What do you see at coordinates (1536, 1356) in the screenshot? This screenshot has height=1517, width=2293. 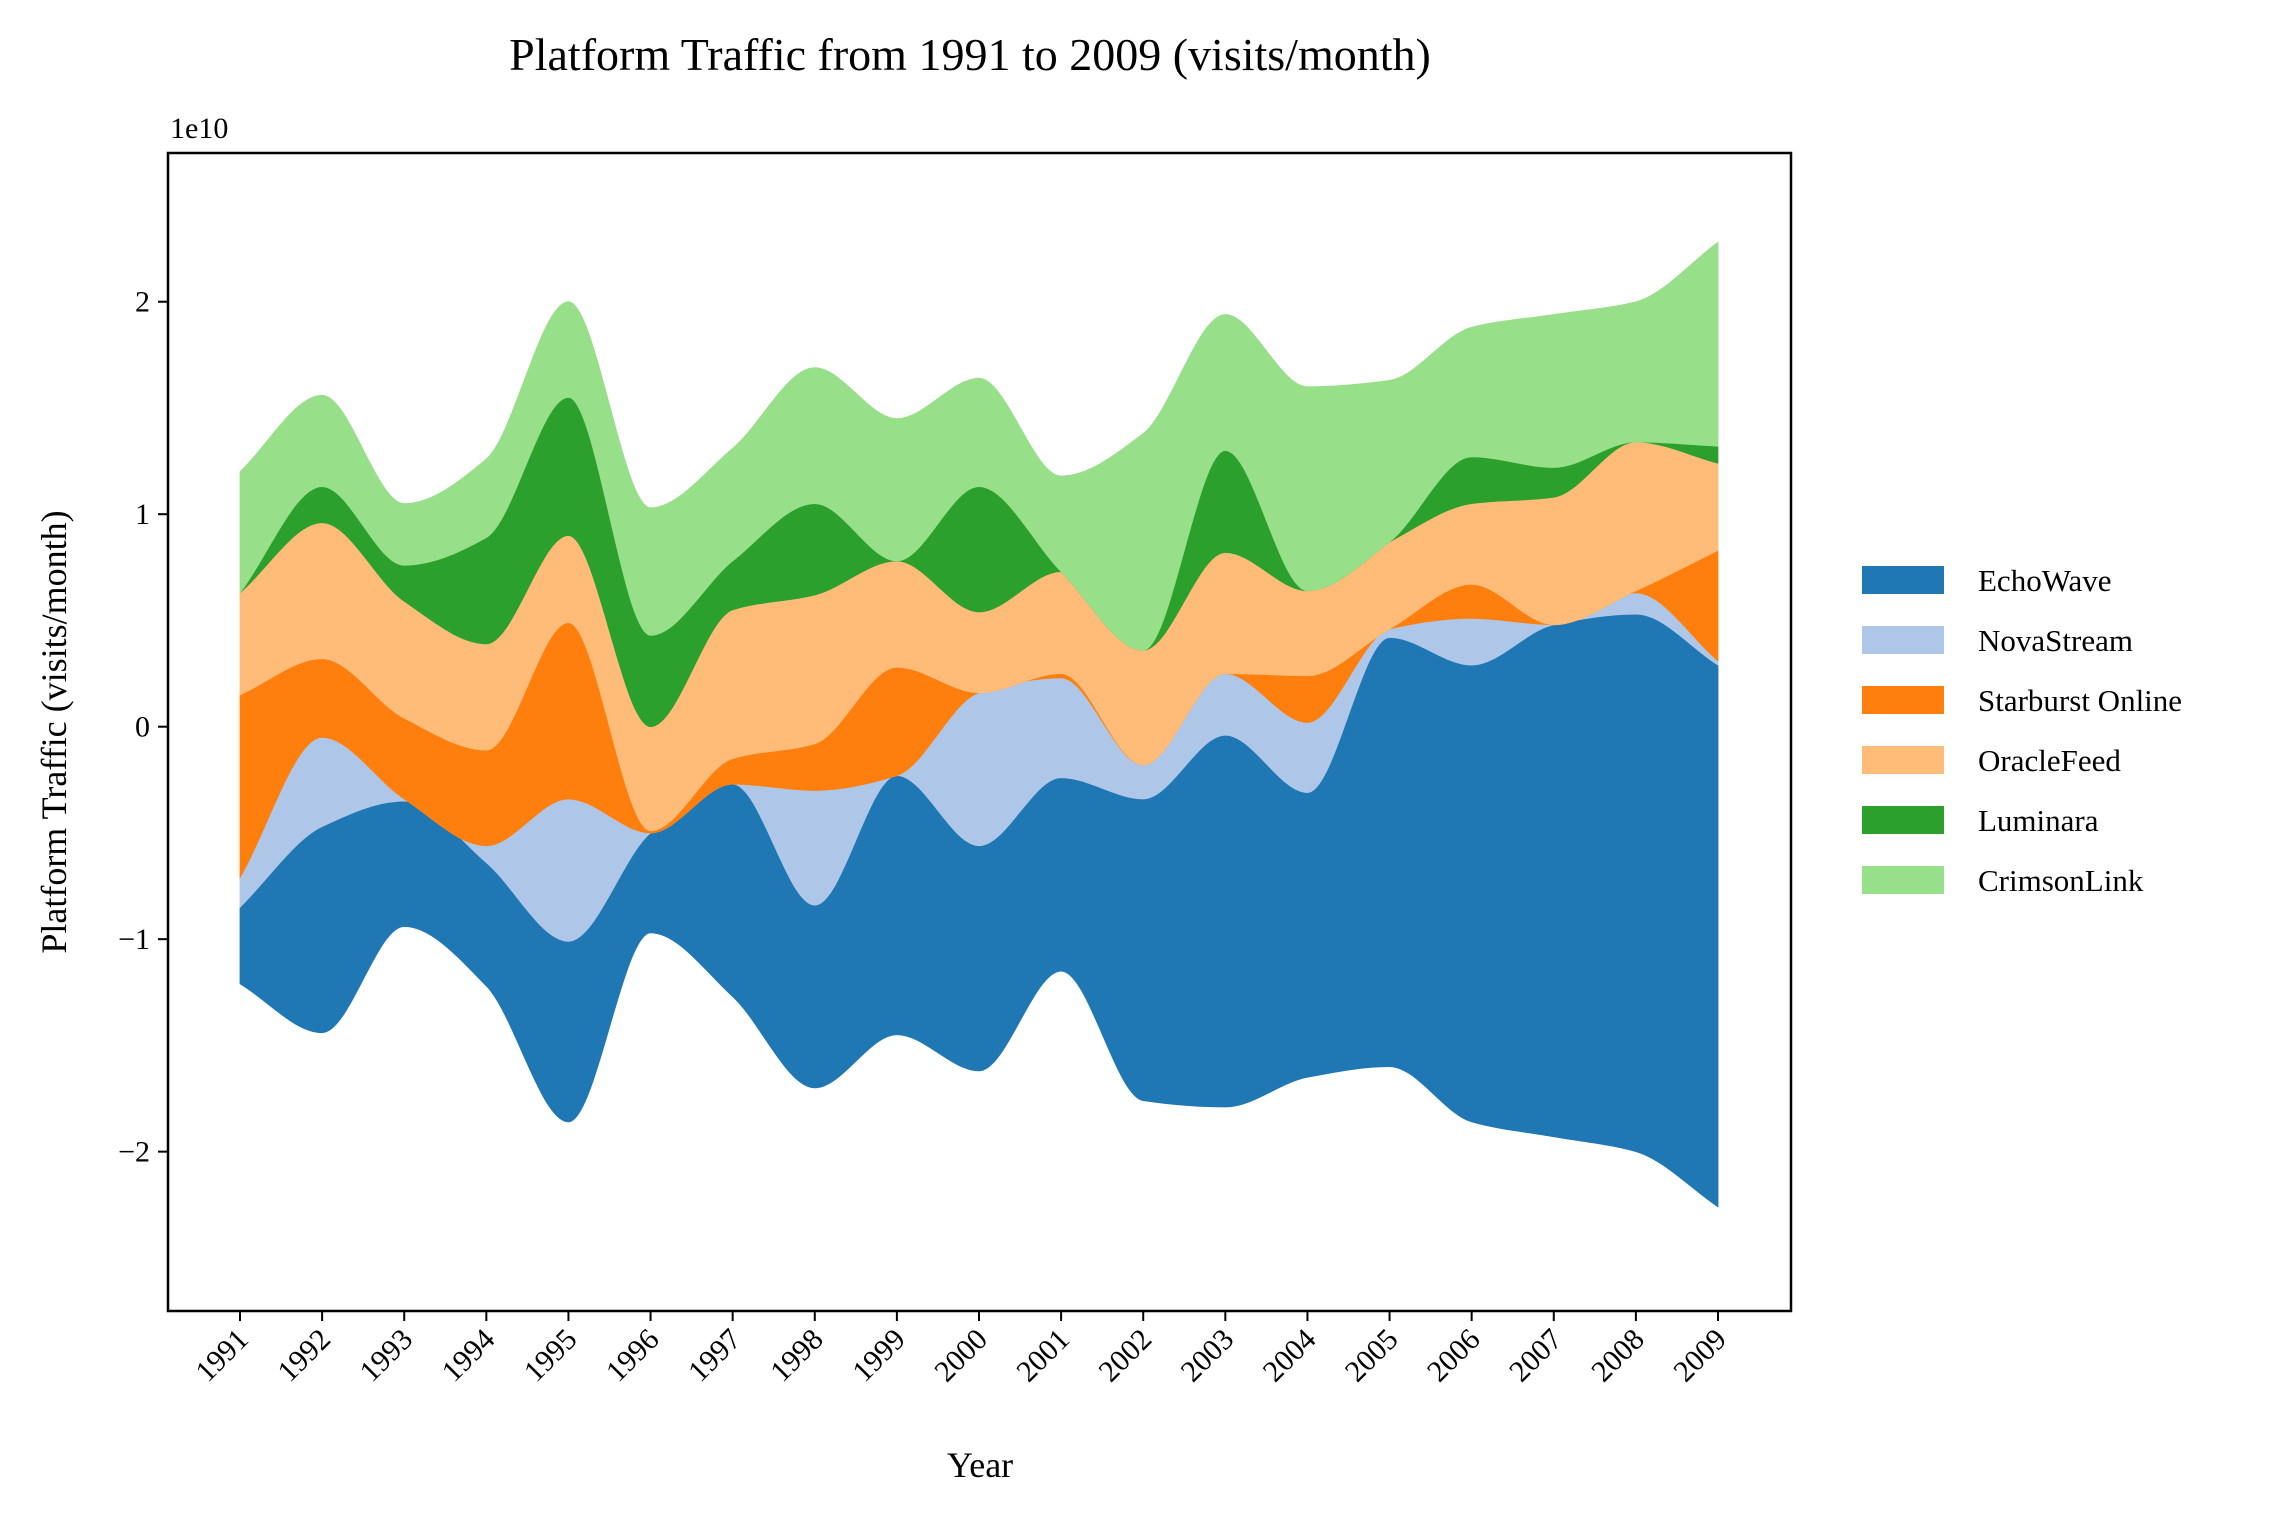 I see `x-tick-label: 2007` at bounding box center [1536, 1356].